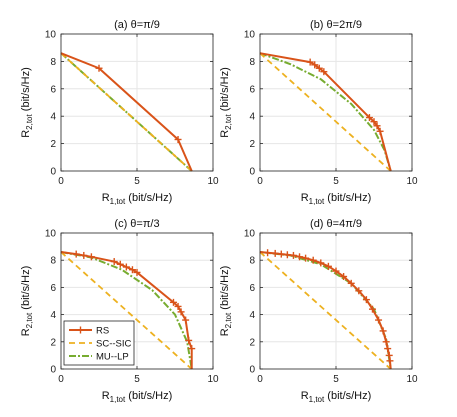 The width and height of the screenshot is (457, 417). What do you see at coordinates (336, 224) in the screenshot?
I see `panel-title: (d) θ=4π/9` at bounding box center [336, 224].